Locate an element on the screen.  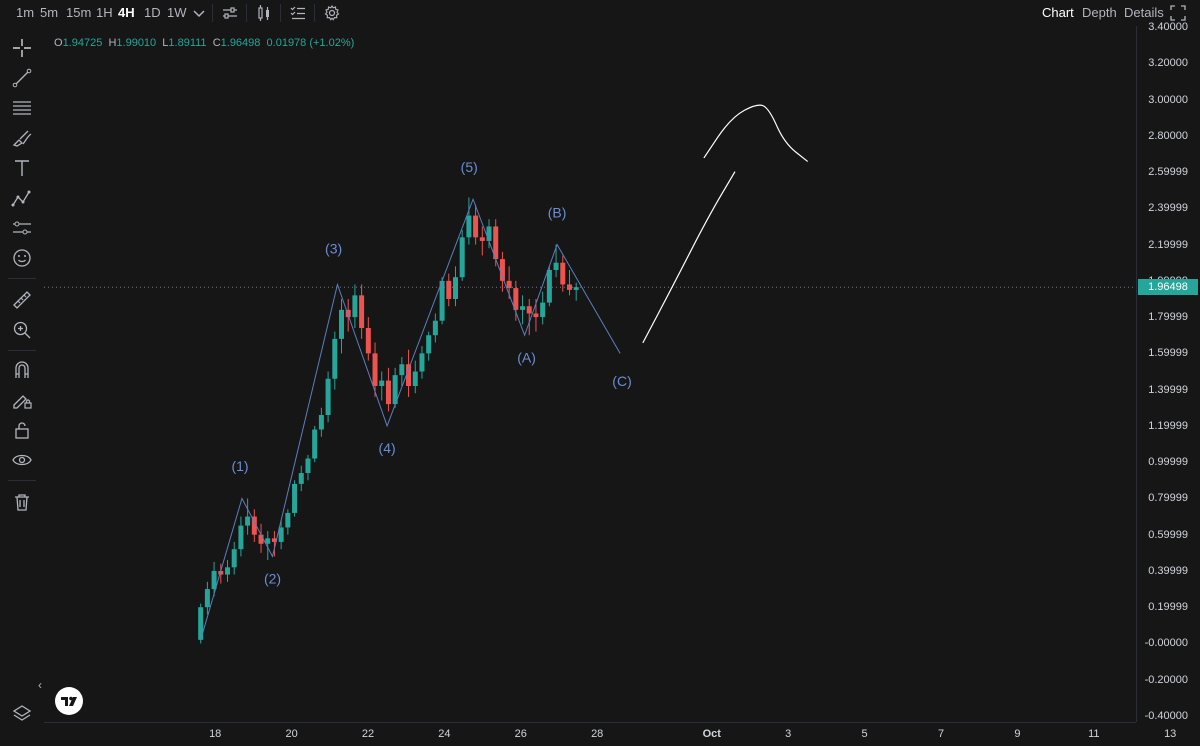
collapse-sidebar-button: ‹ is located at coordinates (40, 685).